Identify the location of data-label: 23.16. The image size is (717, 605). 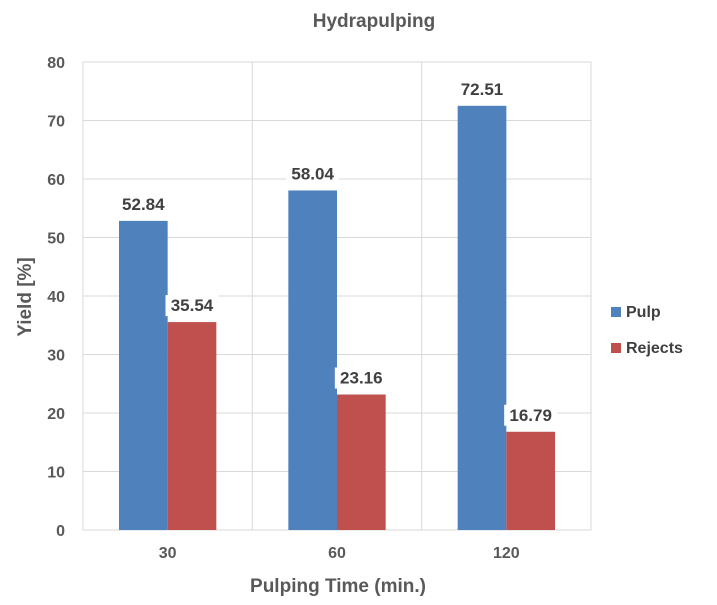
(361, 378).